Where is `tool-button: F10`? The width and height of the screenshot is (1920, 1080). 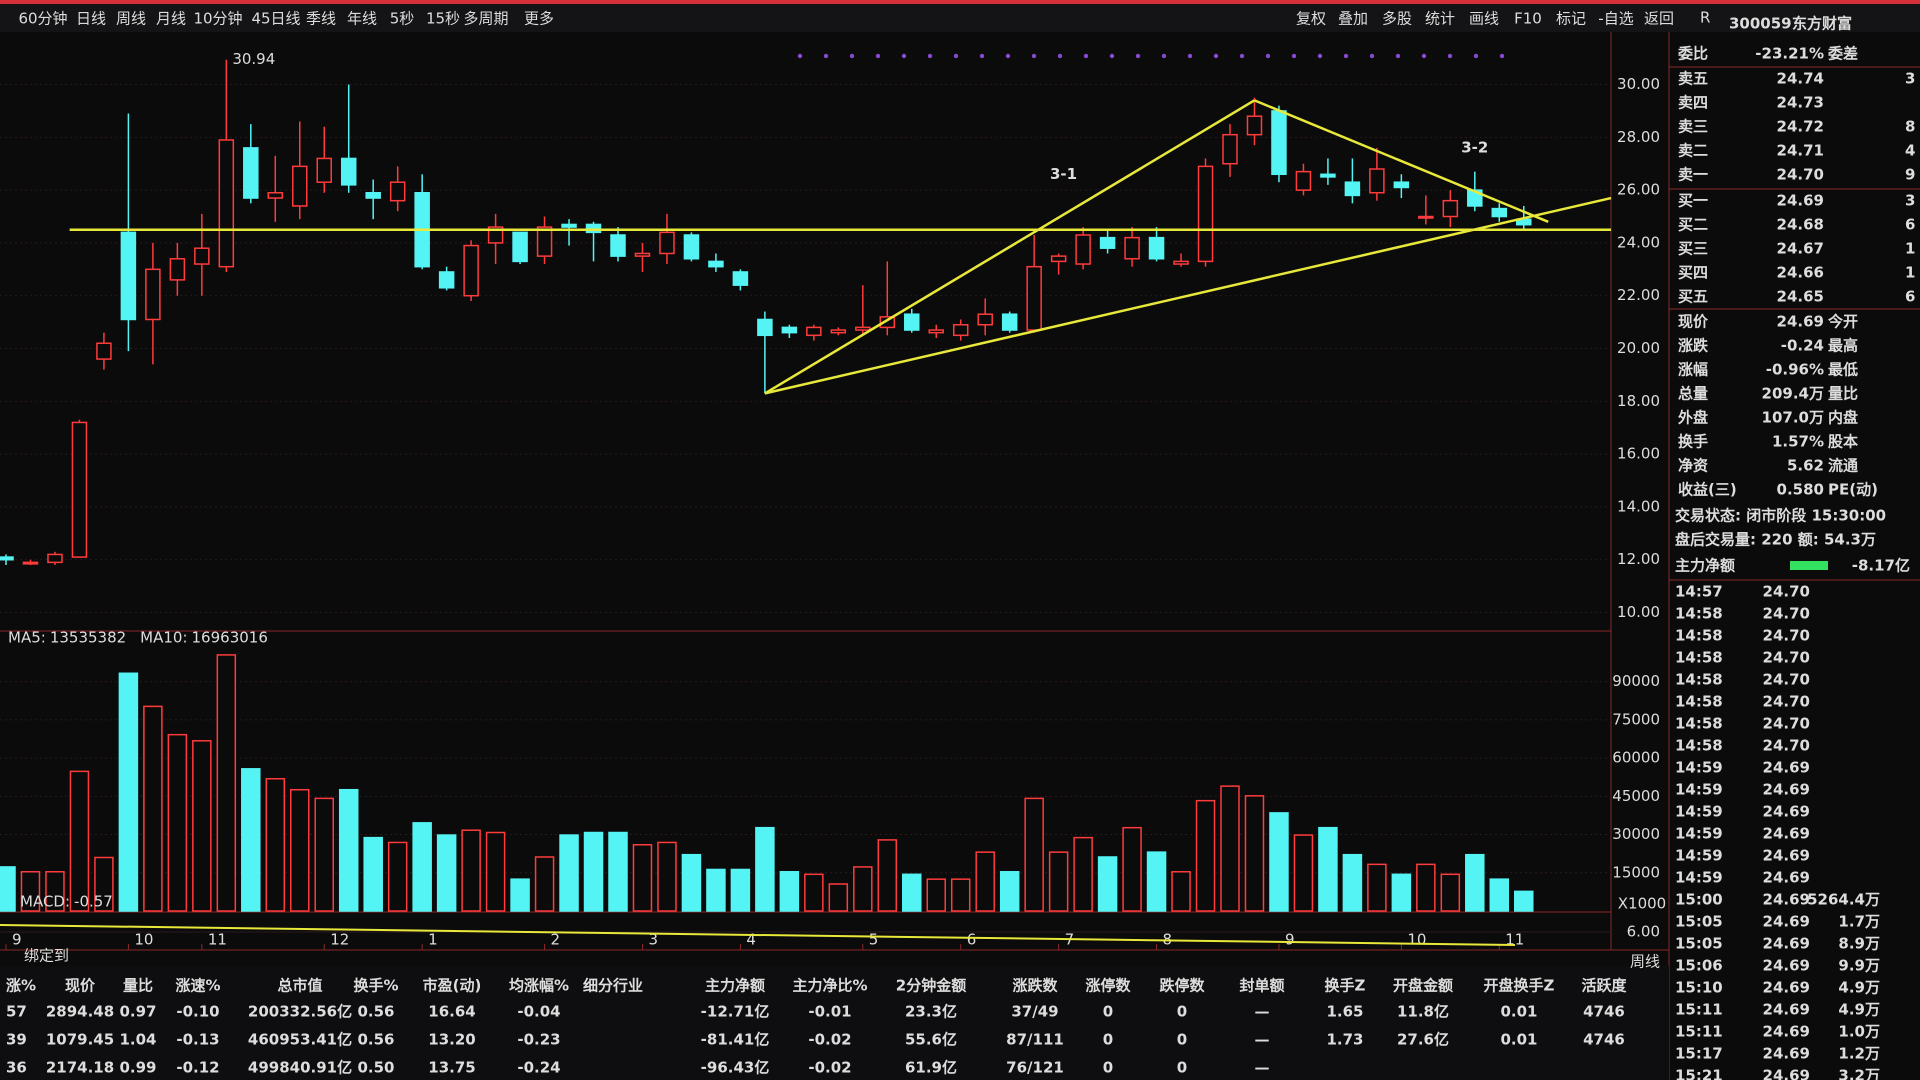 tool-button: F10 is located at coordinates (1528, 19).